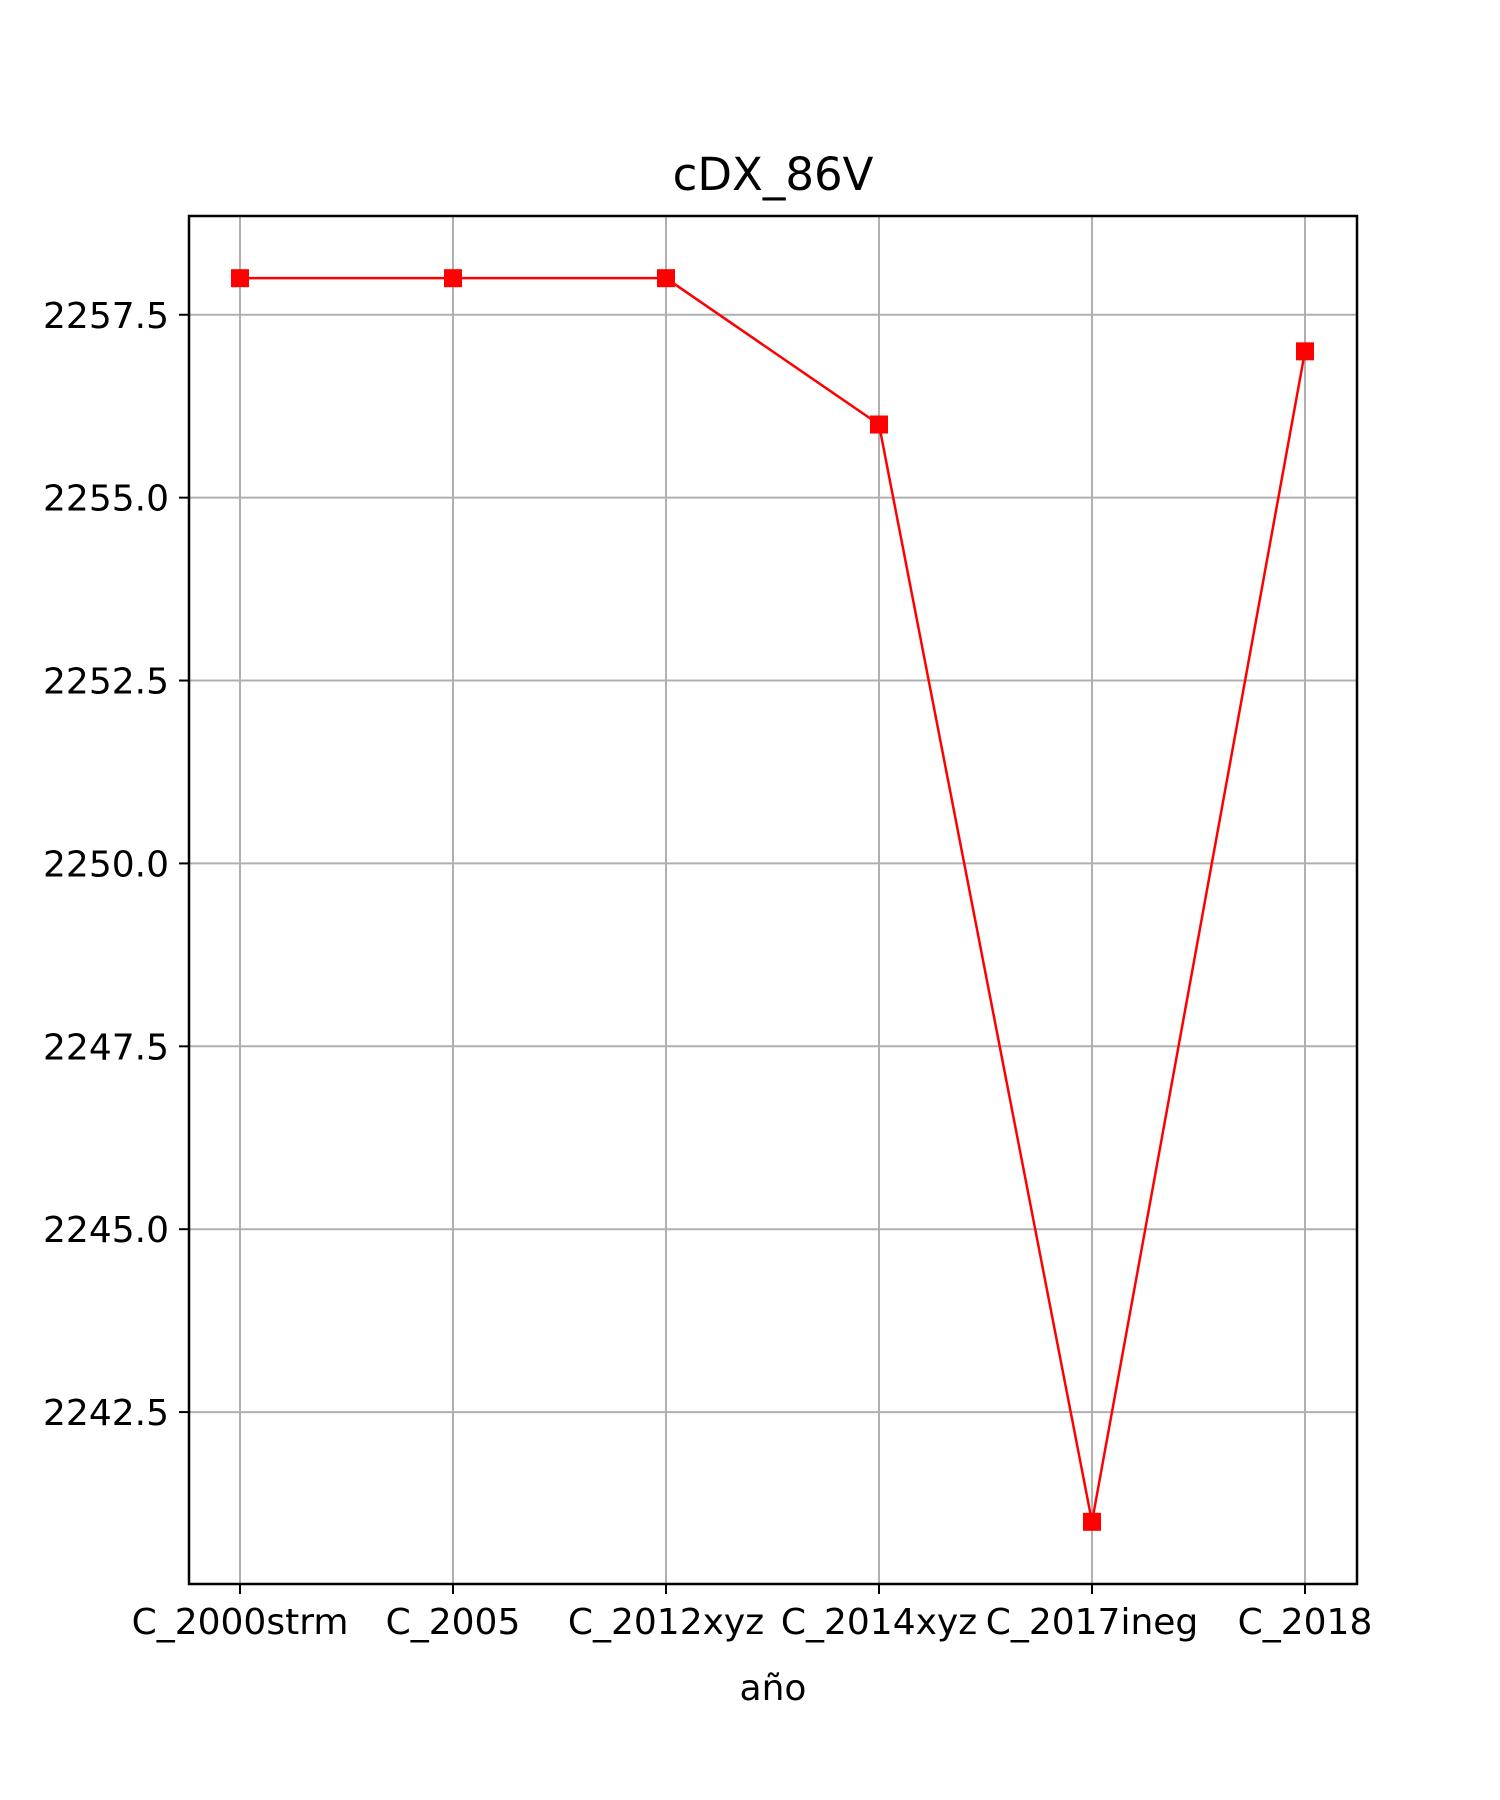 The width and height of the screenshot is (1500, 1800). What do you see at coordinates (106, 1230) in the screenshot?
I see `y-tick-label: 2245.0` at bounding box center [106, 1230].